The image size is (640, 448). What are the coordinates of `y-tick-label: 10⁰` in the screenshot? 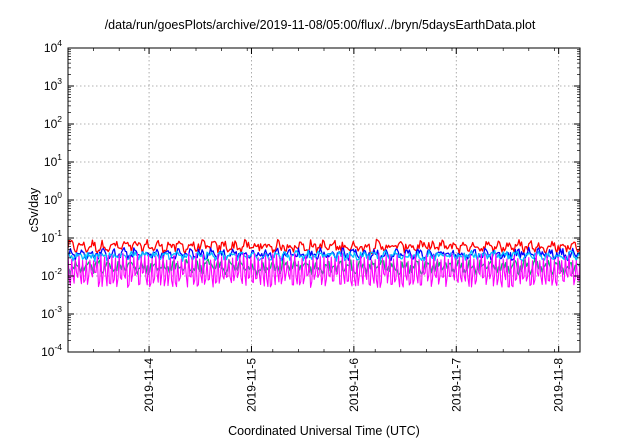 It's located at (53, 198).